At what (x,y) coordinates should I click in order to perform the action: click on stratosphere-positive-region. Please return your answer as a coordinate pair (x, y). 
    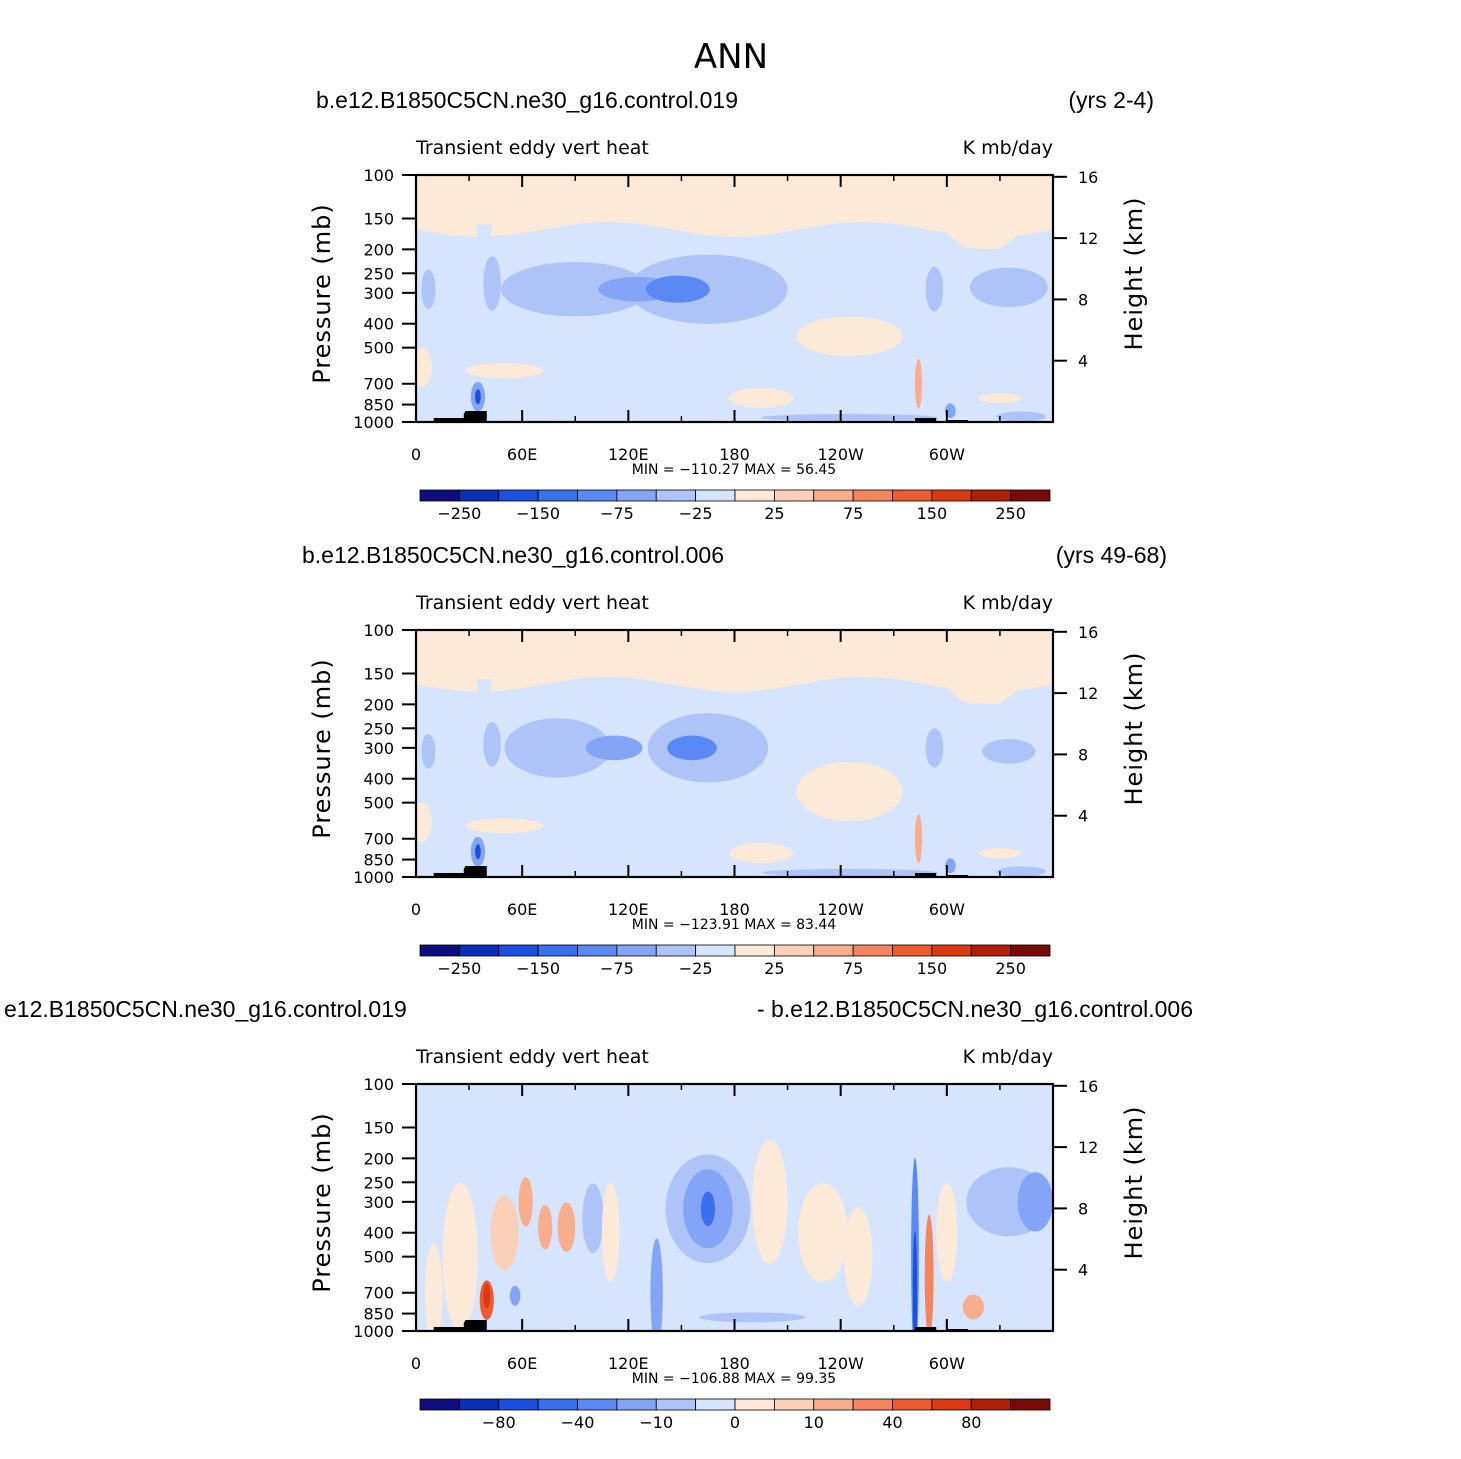
    Looking at the image, I should click on (734, 667).